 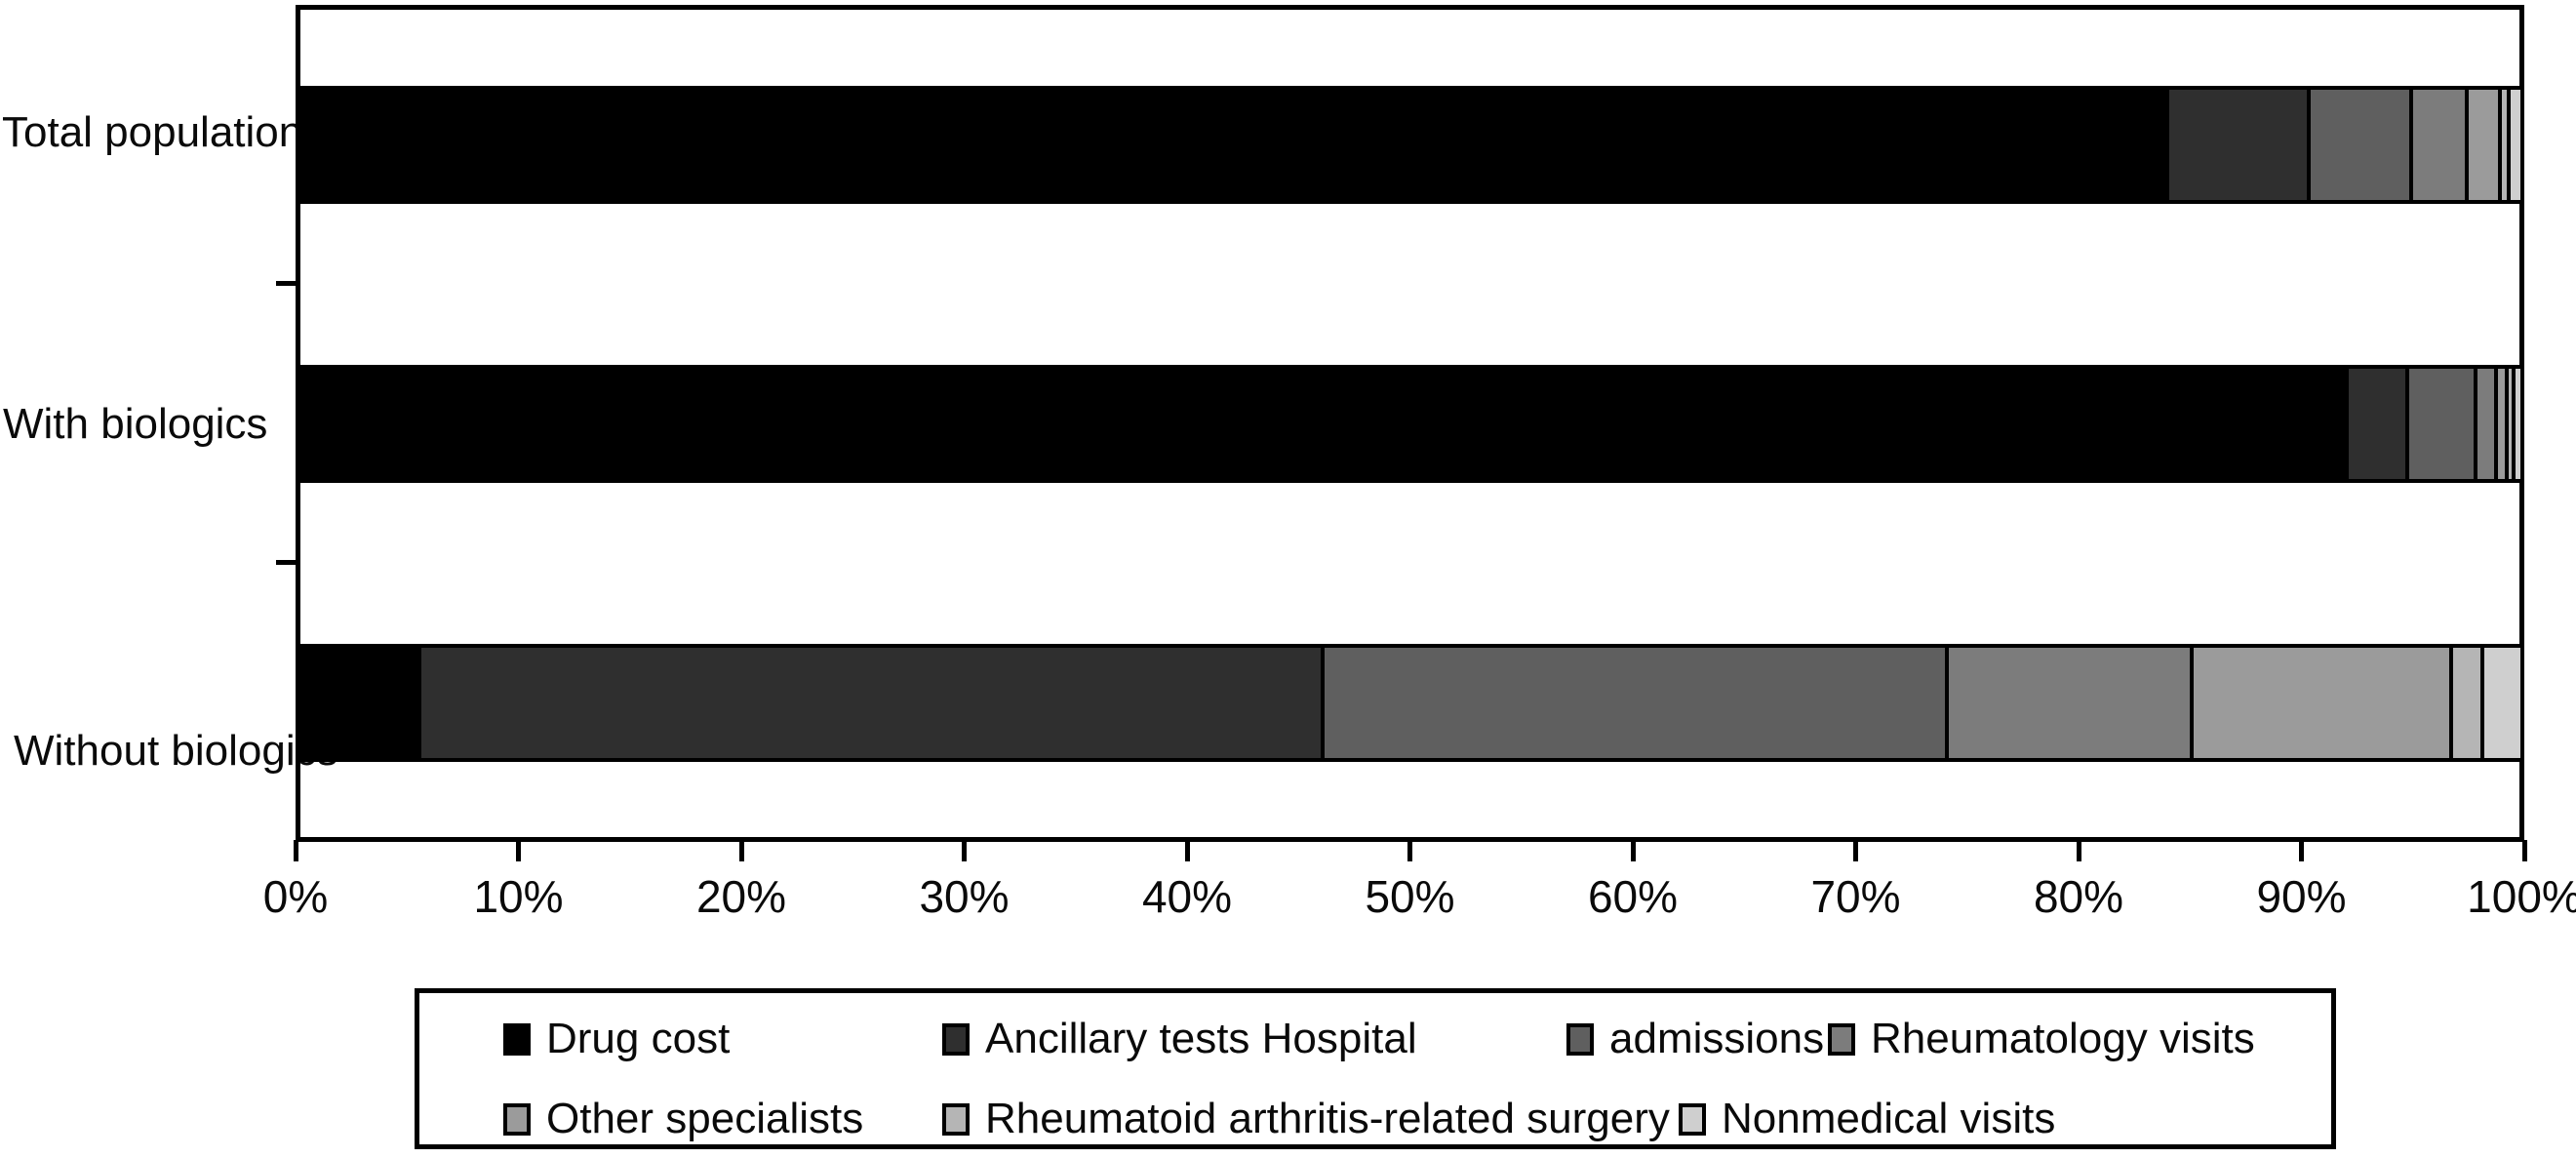 I want to click on legend-item-drug-cost: Drug cost, so click(x=616, y=1039).